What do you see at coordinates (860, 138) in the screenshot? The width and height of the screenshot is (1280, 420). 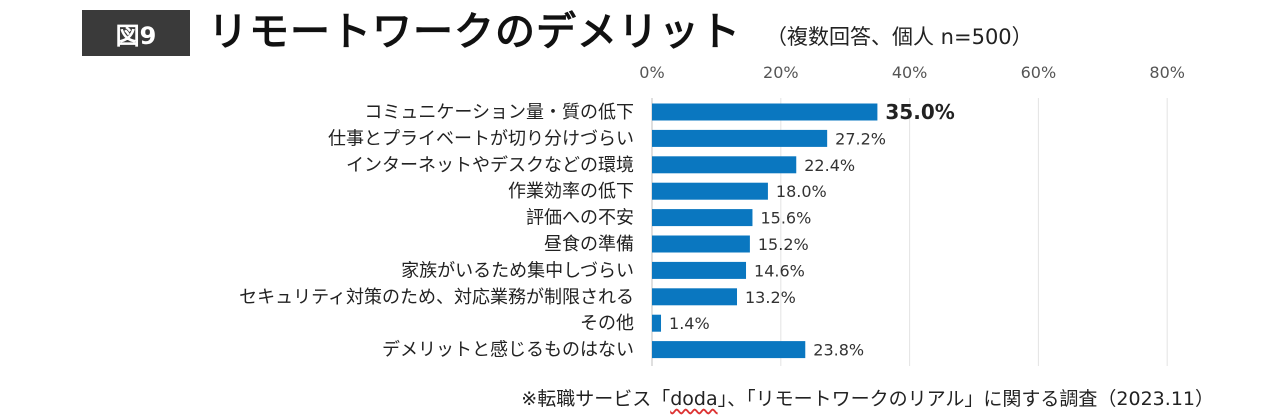 I see `value-label: 27.2%` at bounding box center [860, 138].